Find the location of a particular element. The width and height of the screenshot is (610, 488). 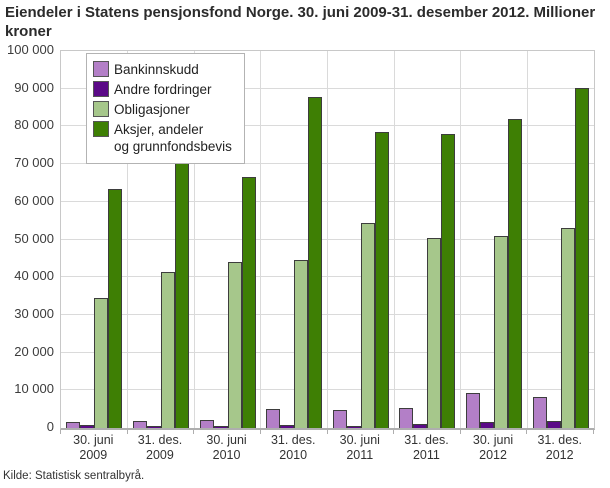

x-tick-label: 31. des. 2009 is located at coordinates (160, 447).